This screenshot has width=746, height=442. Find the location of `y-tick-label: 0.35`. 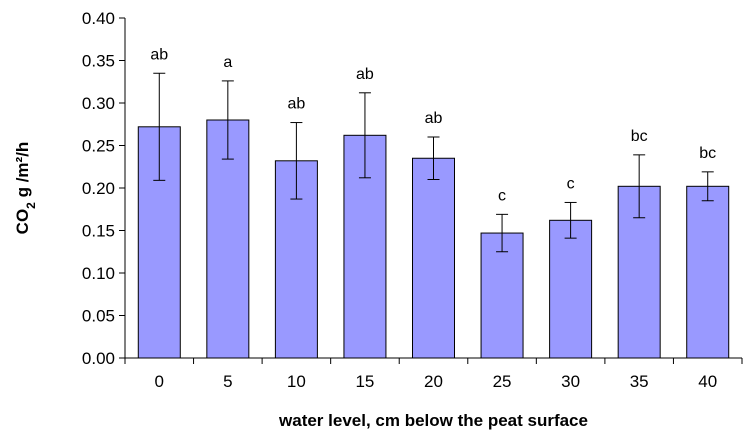

y-tick-label: 0.35 is located at coordinates (98, 61).